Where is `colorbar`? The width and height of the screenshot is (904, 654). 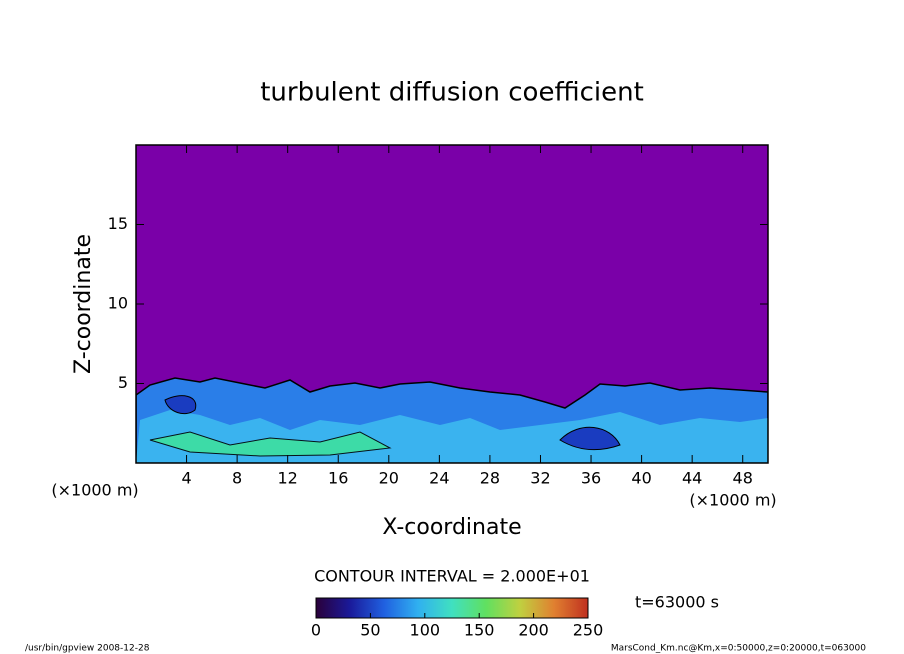 colorbar is located at coordinates (452, 608).